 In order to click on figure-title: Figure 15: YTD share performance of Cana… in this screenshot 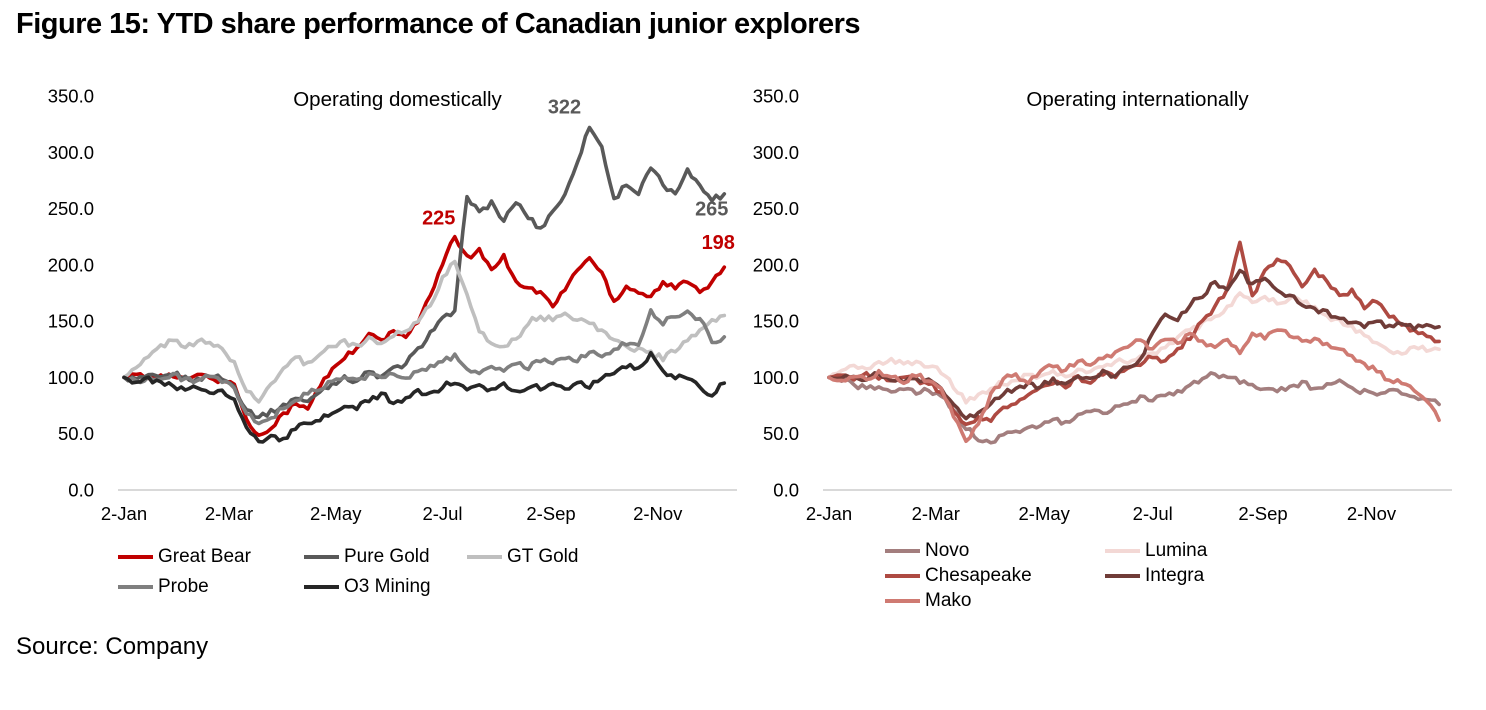, I will do `click(438, 24)`.